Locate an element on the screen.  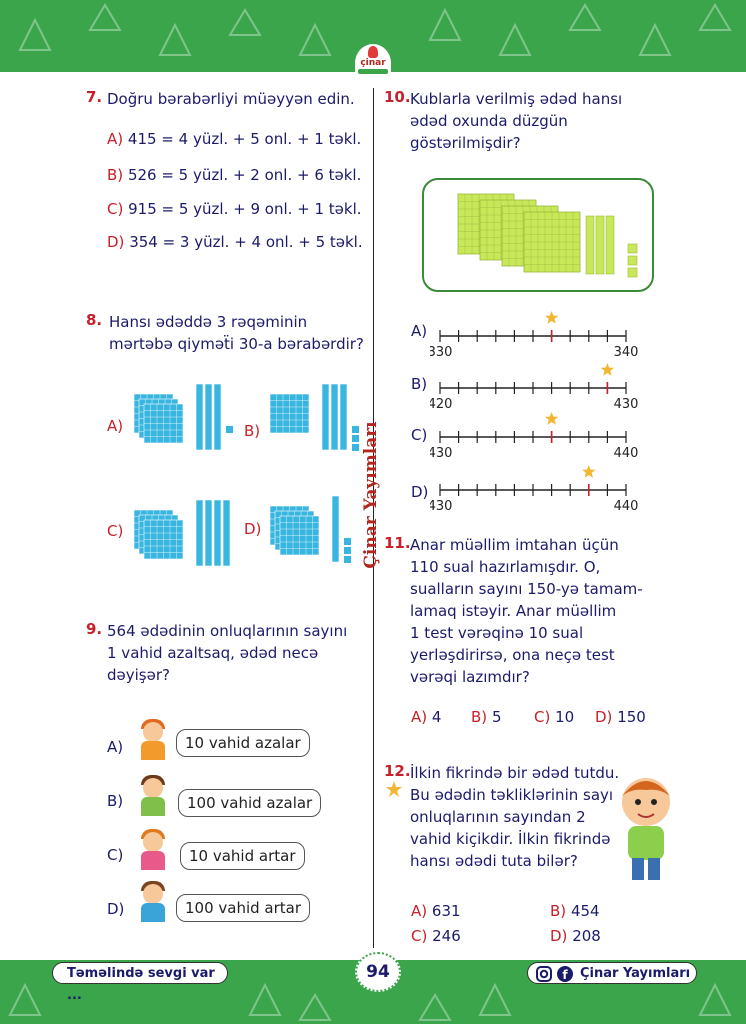
number-line-start-label: 420 is located at coordinates (441, 404).